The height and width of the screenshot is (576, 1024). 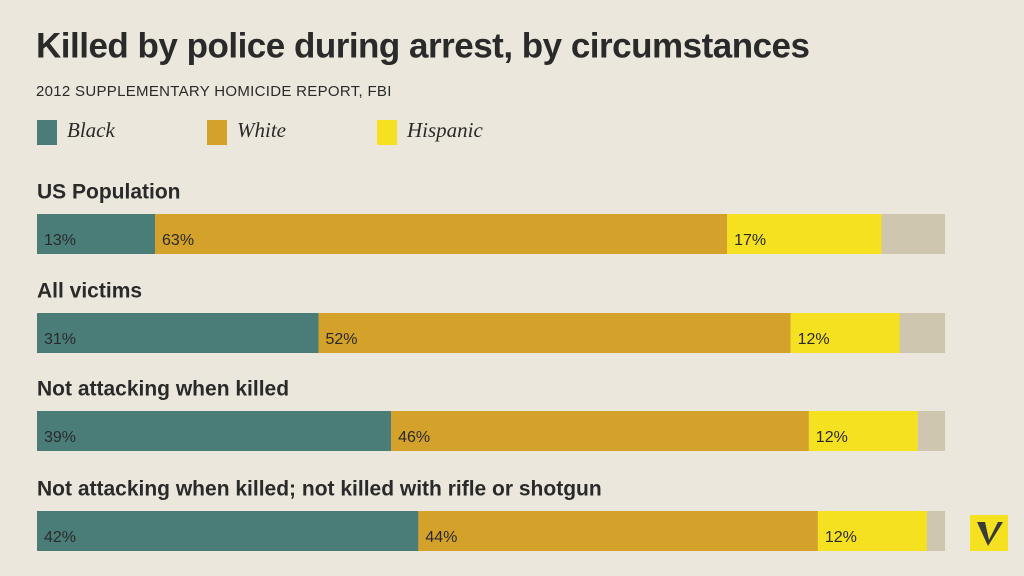 I want to click on value-label: 44%, so click(x=441, y=537).